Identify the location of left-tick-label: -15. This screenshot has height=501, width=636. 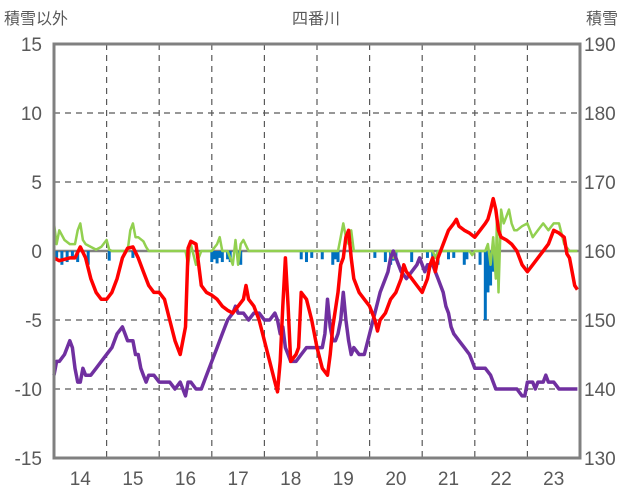
(28, 459).